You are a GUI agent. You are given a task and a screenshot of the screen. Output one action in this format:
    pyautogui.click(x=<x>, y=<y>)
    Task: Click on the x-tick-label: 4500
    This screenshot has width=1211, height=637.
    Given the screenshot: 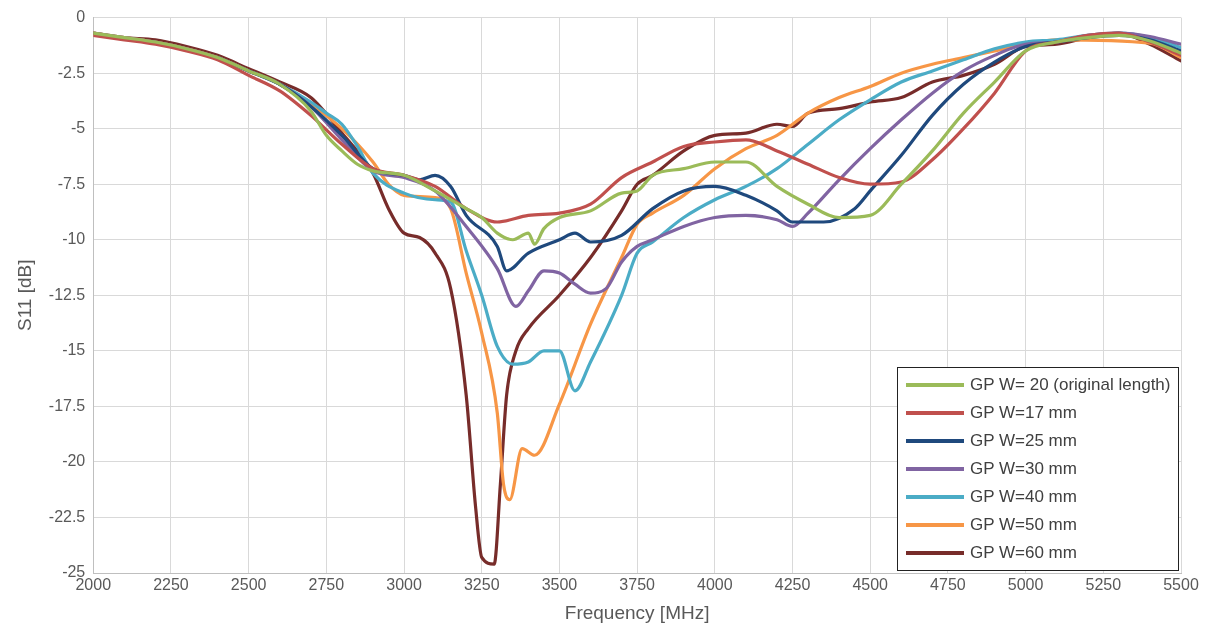 What is the action you would take?
    pyautogui.click(x=870, y=585)
    